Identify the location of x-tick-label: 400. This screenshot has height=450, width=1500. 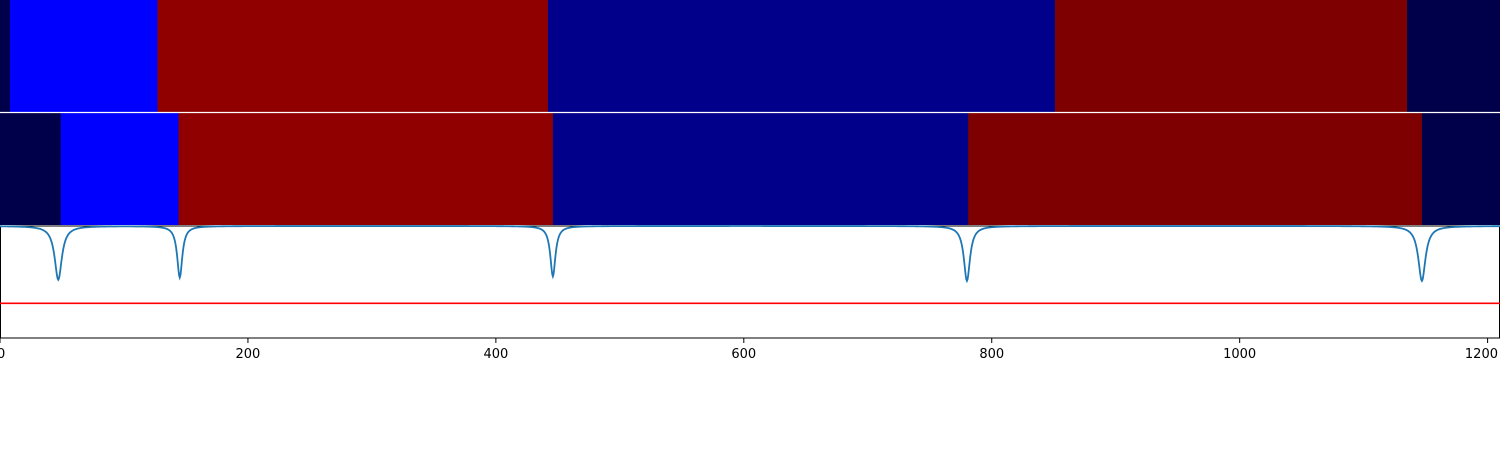
(495, 354).